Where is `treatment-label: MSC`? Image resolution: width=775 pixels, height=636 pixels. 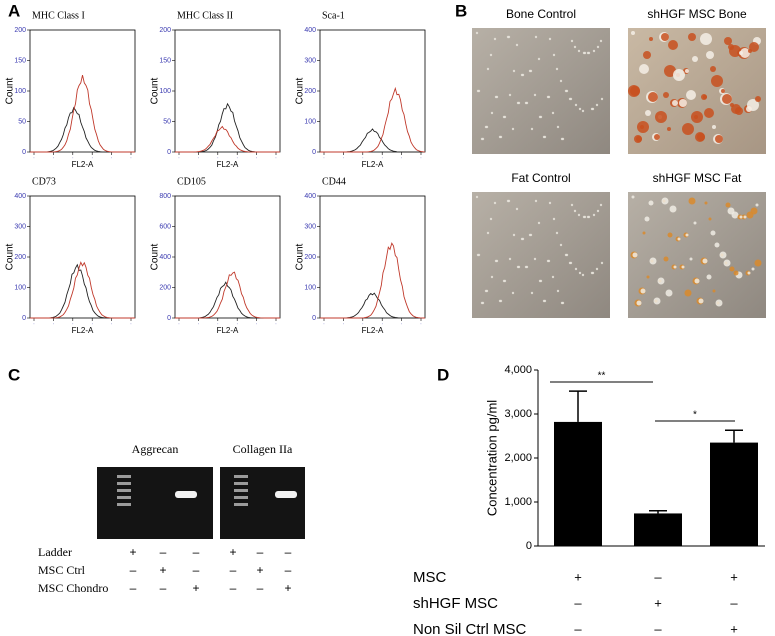 treatment-label: MSC is located at coordinates (430, 577).